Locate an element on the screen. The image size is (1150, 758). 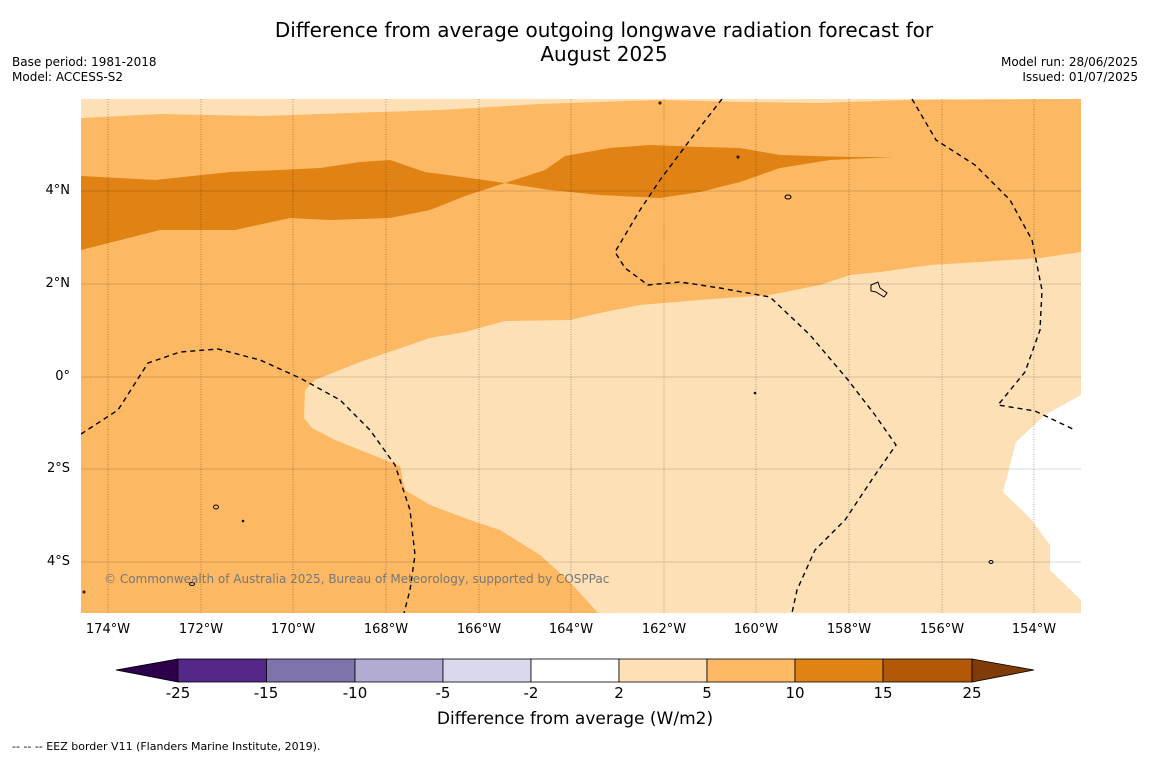
colorbar-bin-neg25-neg15 is located at coordinates (222, 670).